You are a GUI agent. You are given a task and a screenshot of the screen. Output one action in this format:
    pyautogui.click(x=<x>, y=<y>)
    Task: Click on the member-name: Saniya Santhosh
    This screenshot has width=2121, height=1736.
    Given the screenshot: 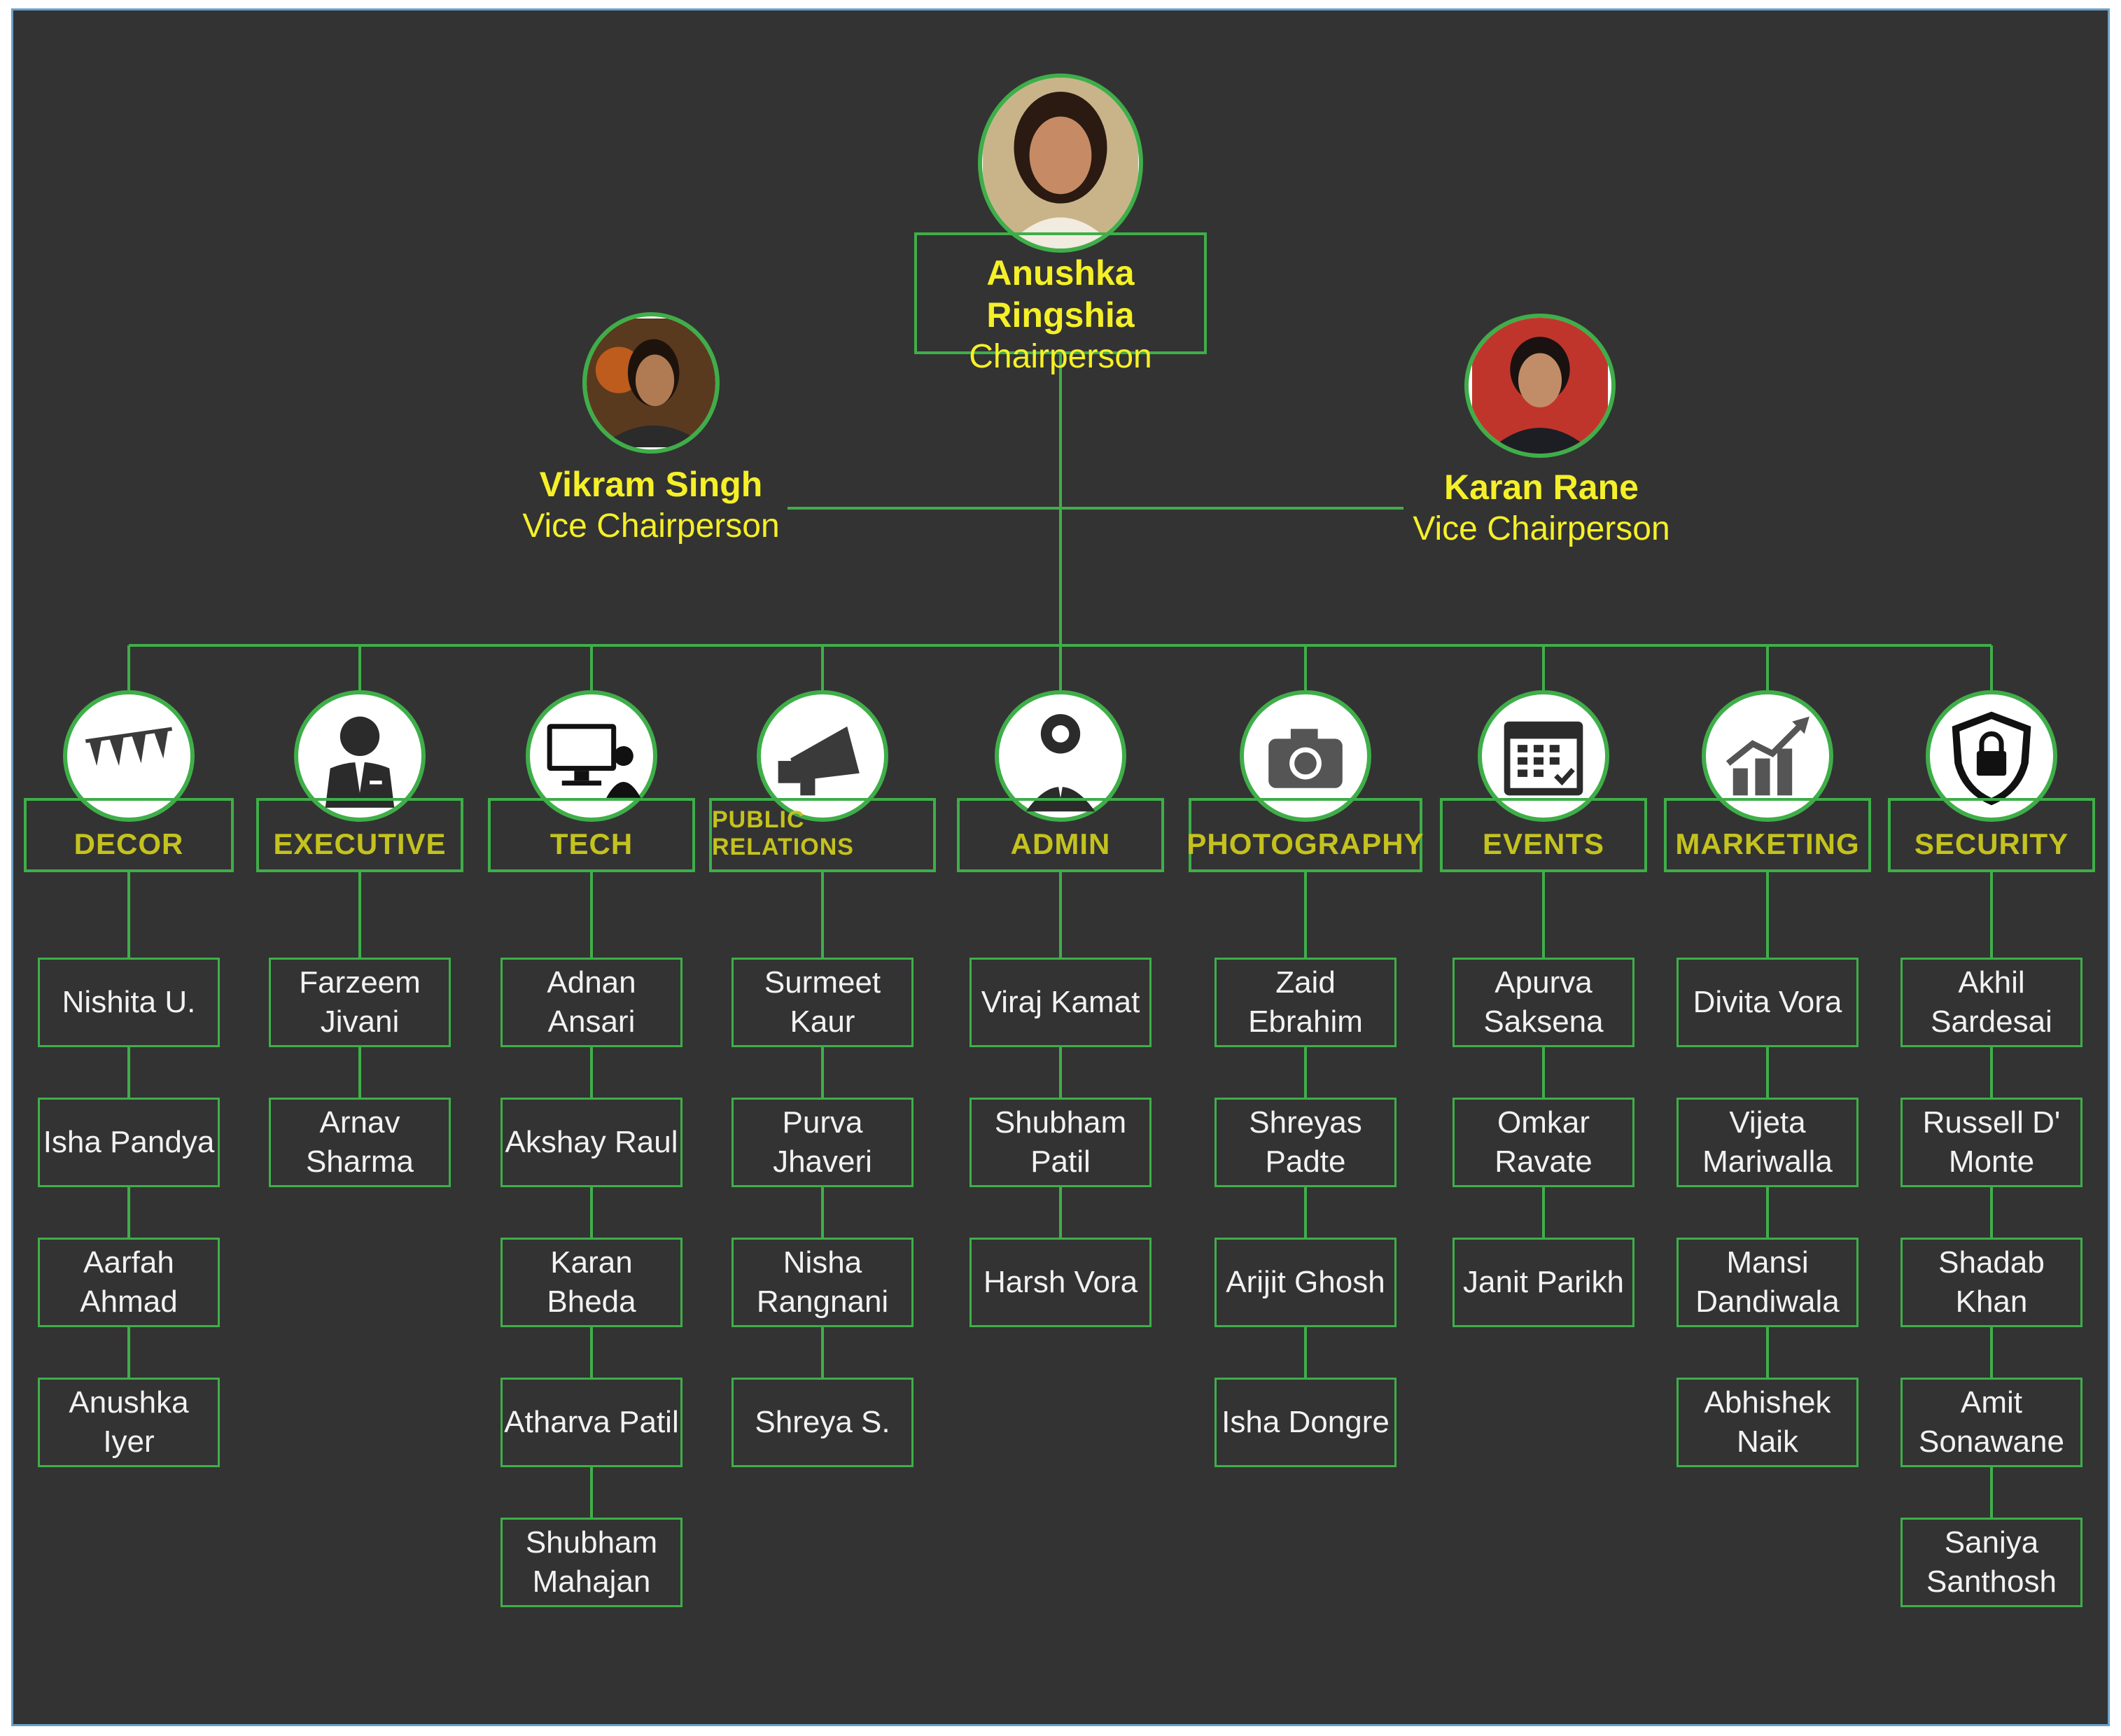 What is the action you would take?
    pyautogui.click(x=1991, y=1562)
    